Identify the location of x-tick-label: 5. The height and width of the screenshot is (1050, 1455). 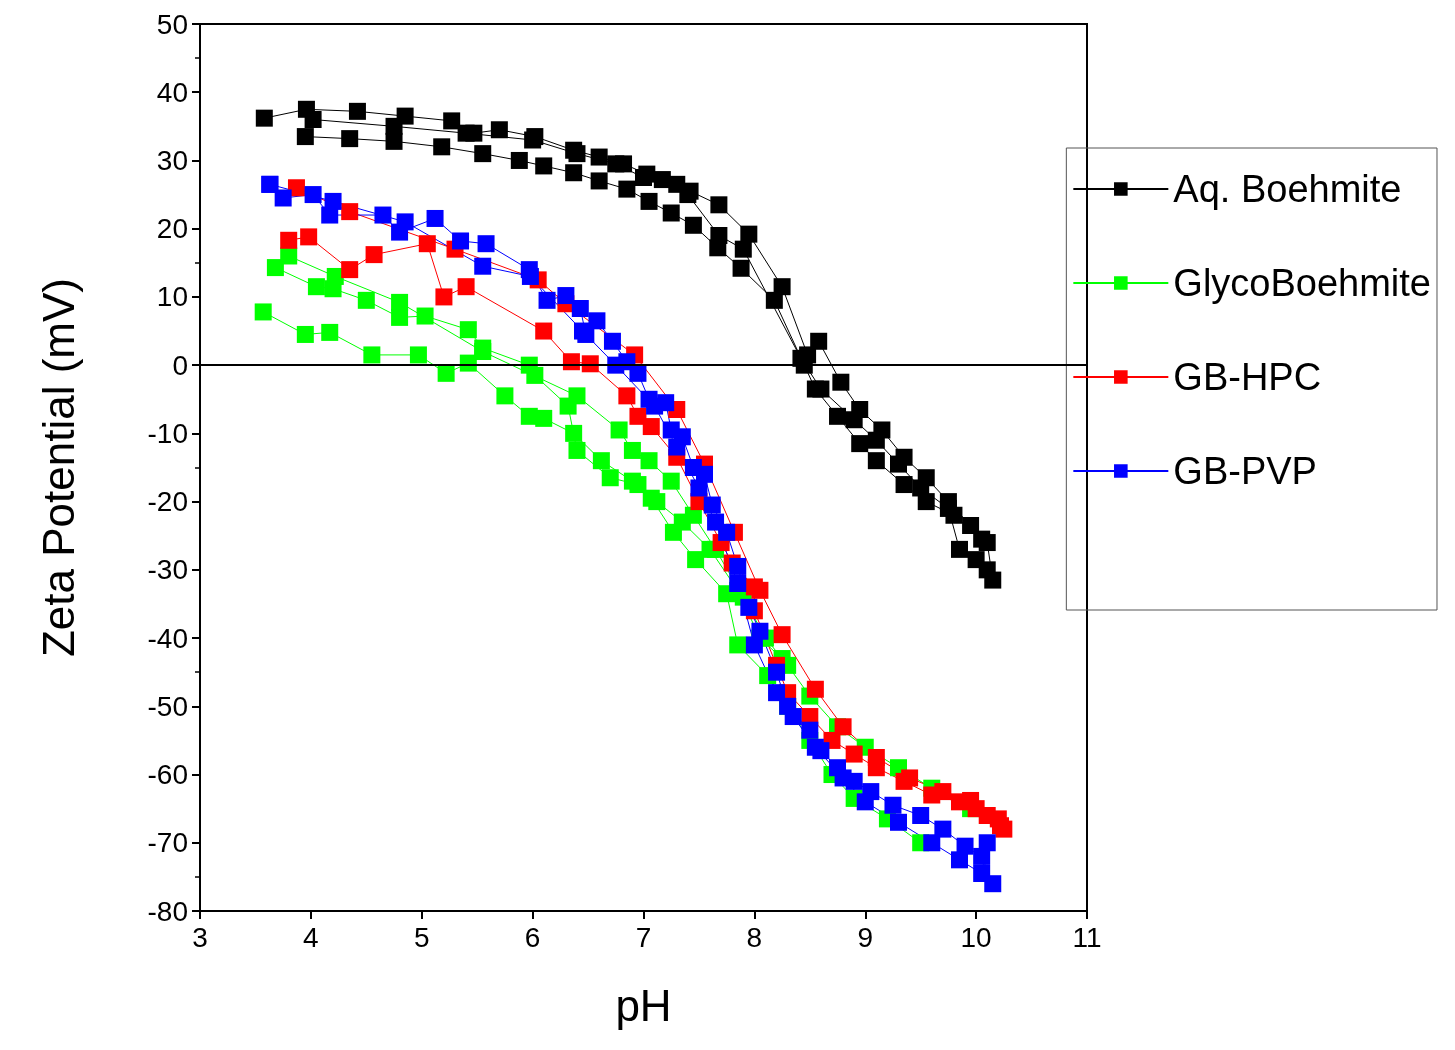
(421, 937).